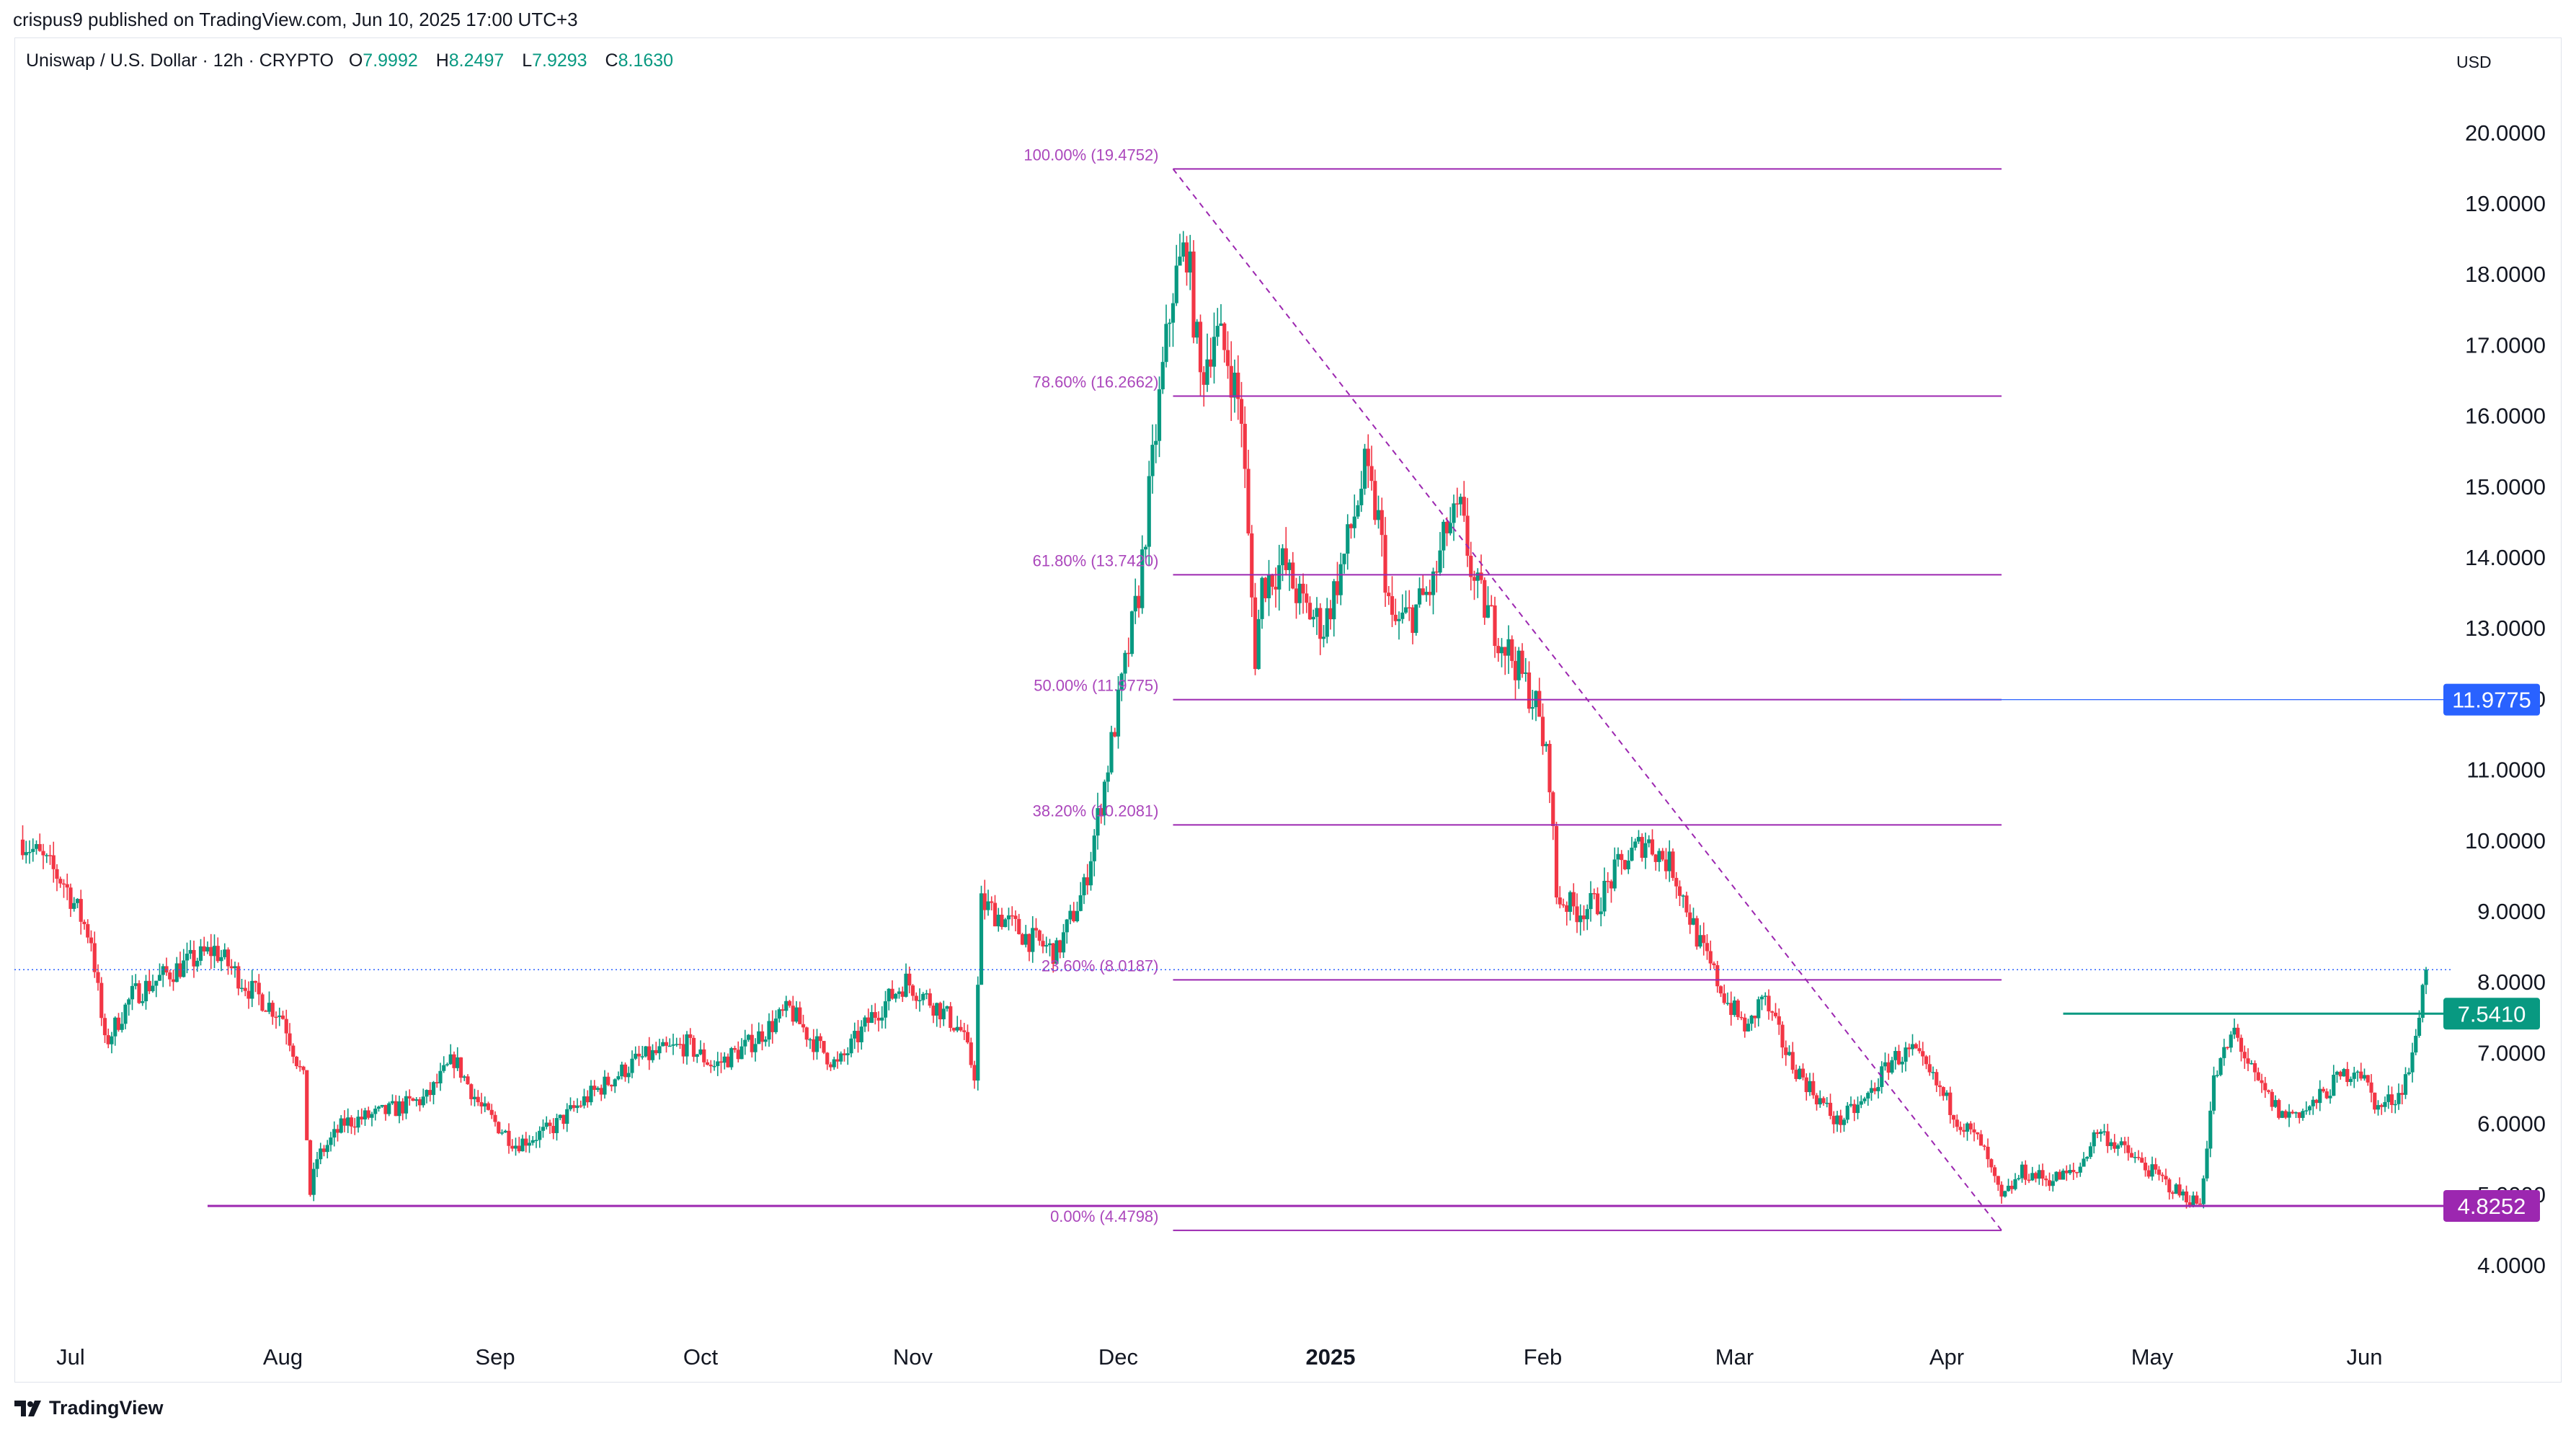  What do you see at coordinates (2491, 1205) in the screenshot?
I see `price-badge` at bounding box center [2491, 1205].